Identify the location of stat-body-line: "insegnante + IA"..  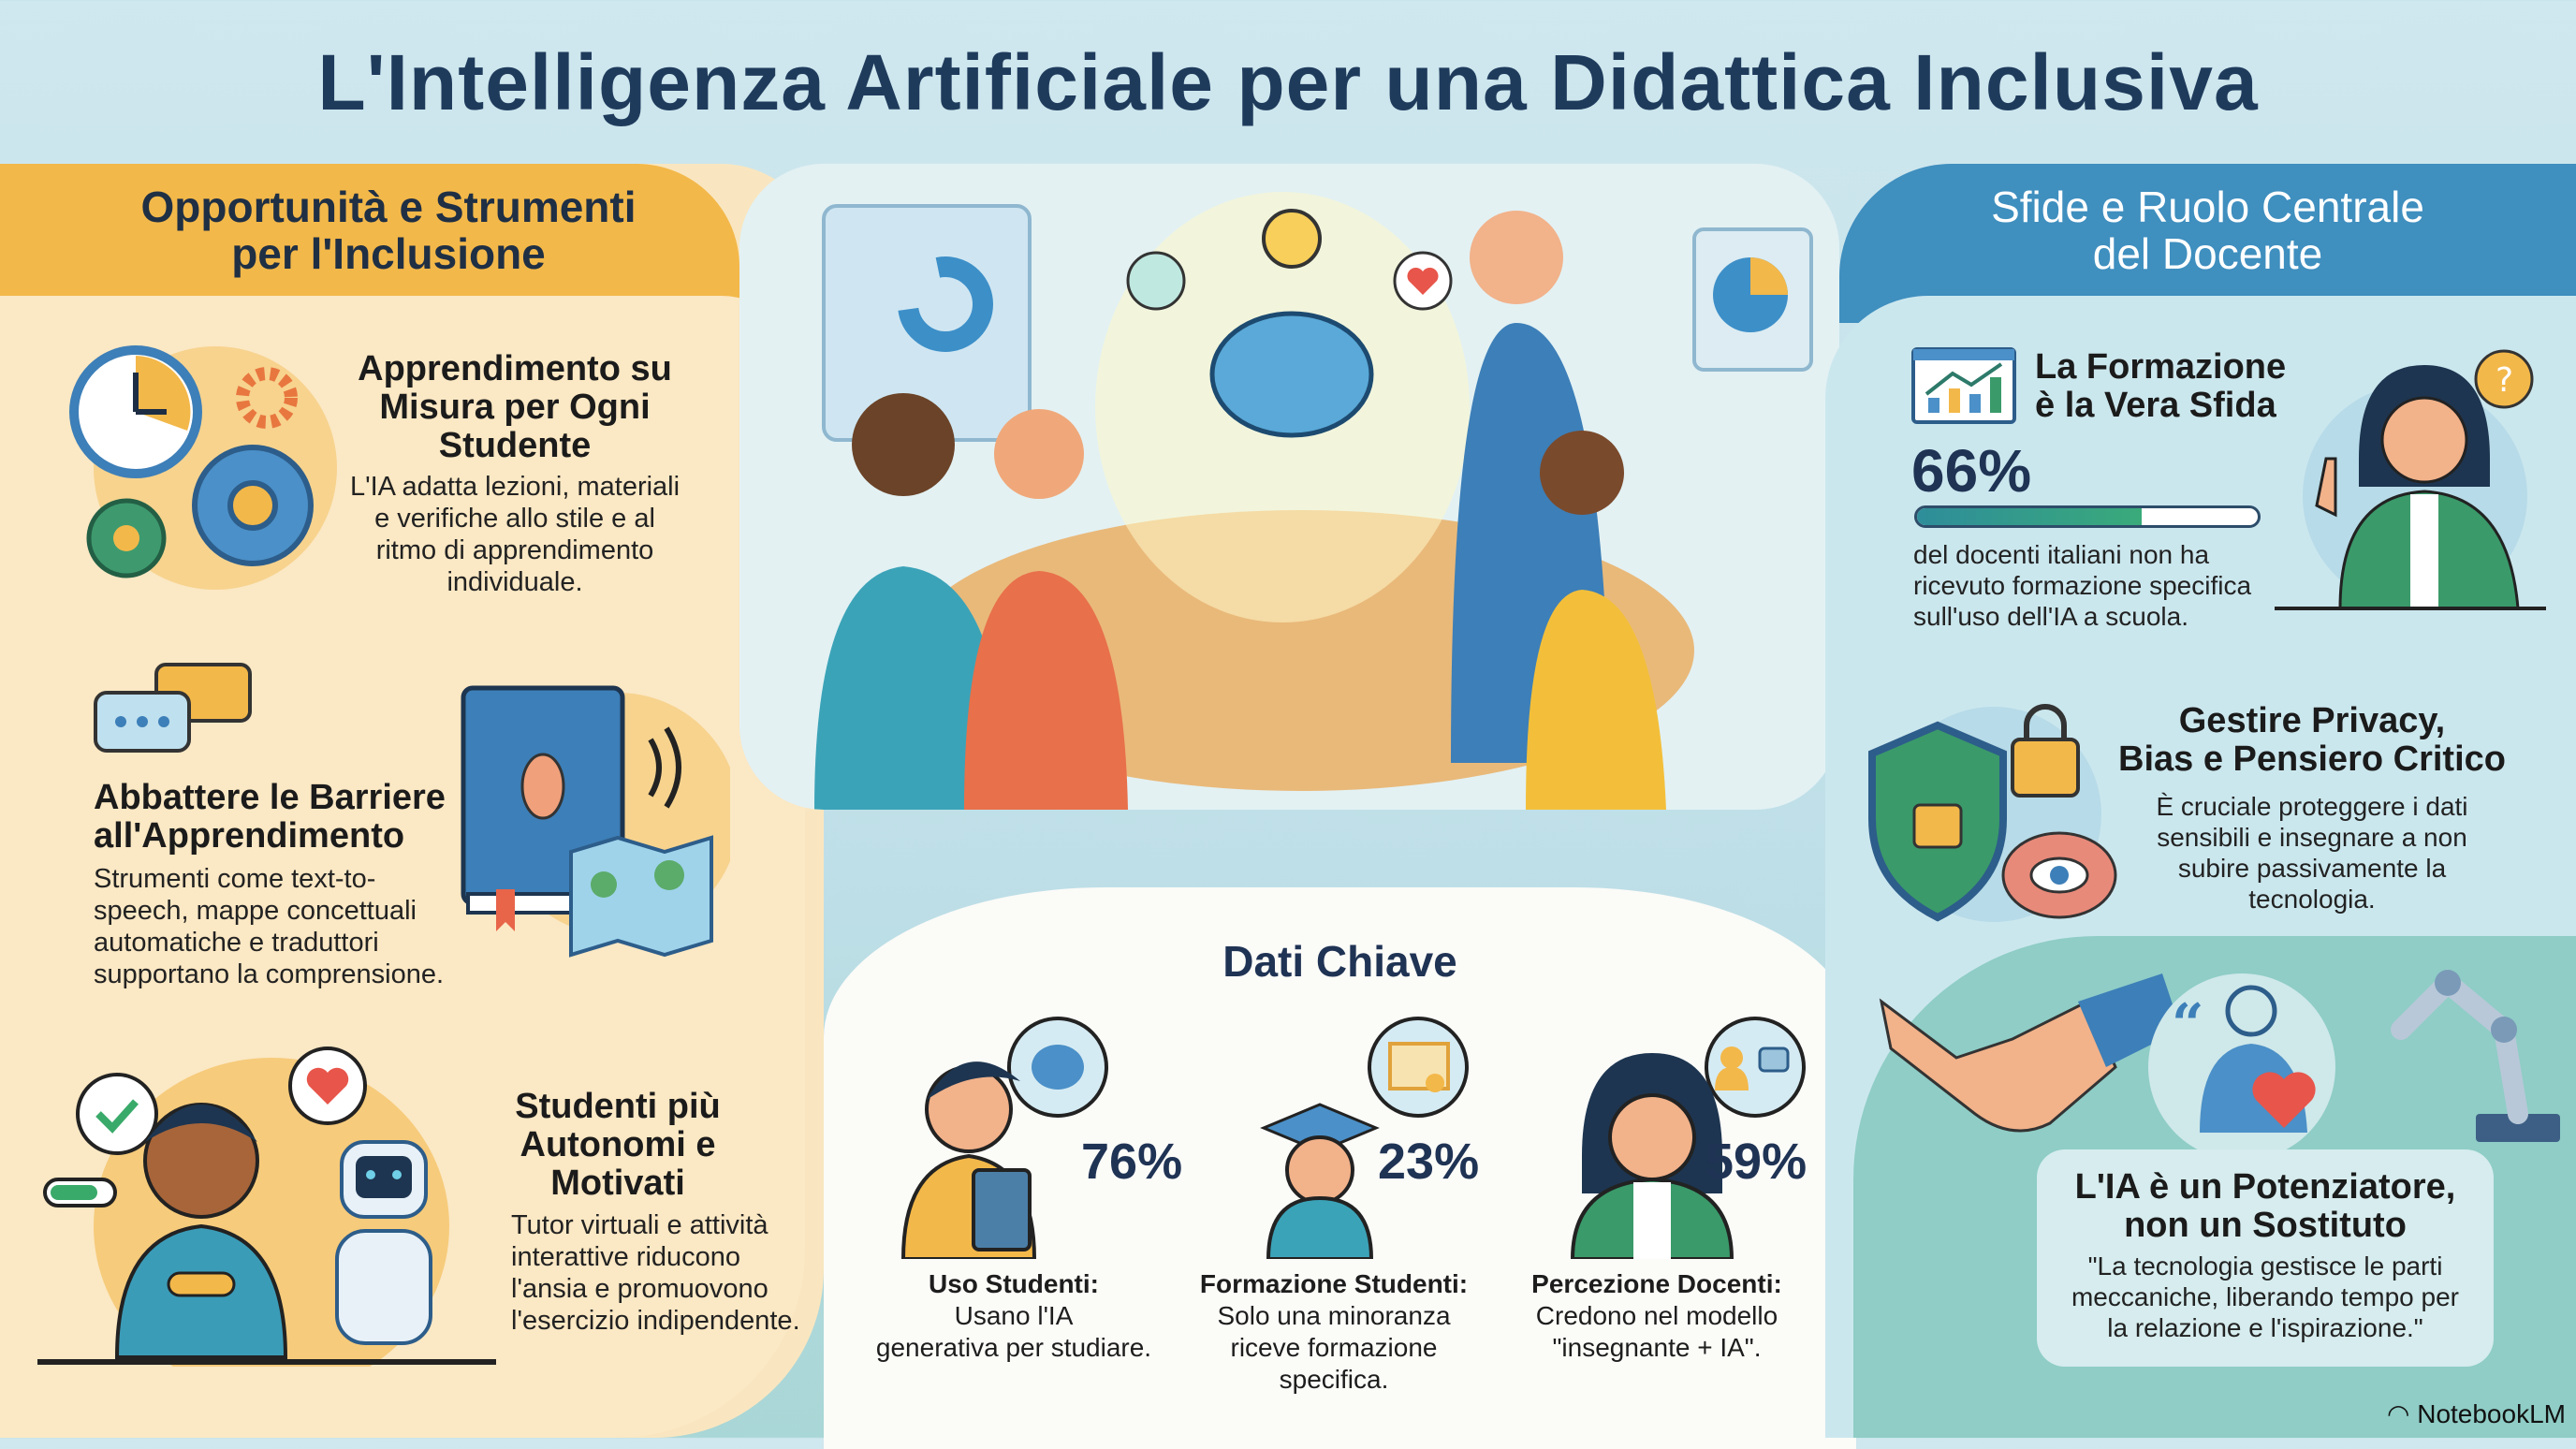
(1657, 1347).